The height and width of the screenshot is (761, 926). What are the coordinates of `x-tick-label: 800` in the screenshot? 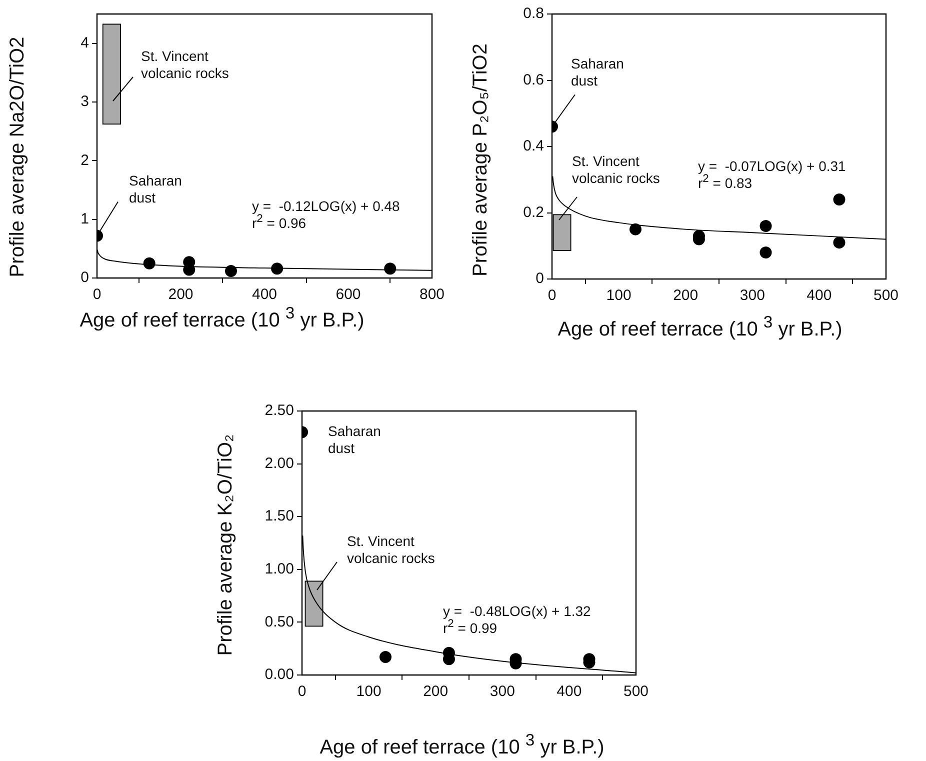 It's located at (432, 295).